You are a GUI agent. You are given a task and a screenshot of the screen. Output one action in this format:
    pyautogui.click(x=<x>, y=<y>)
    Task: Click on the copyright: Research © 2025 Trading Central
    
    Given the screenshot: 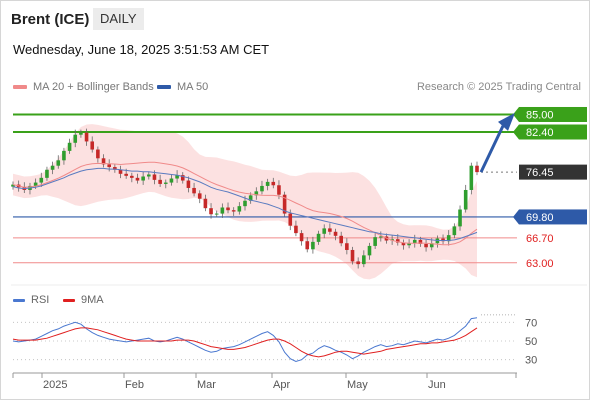 What is the action you would take?
    pyautogui.click(x=498, y=87)
    